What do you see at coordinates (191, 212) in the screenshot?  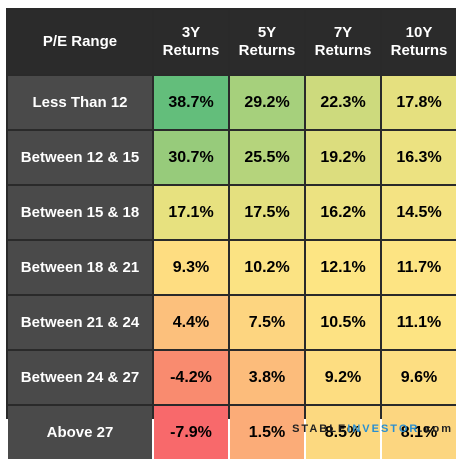 I see `table-cell: 17.1%` at bounding box center [191, 212].